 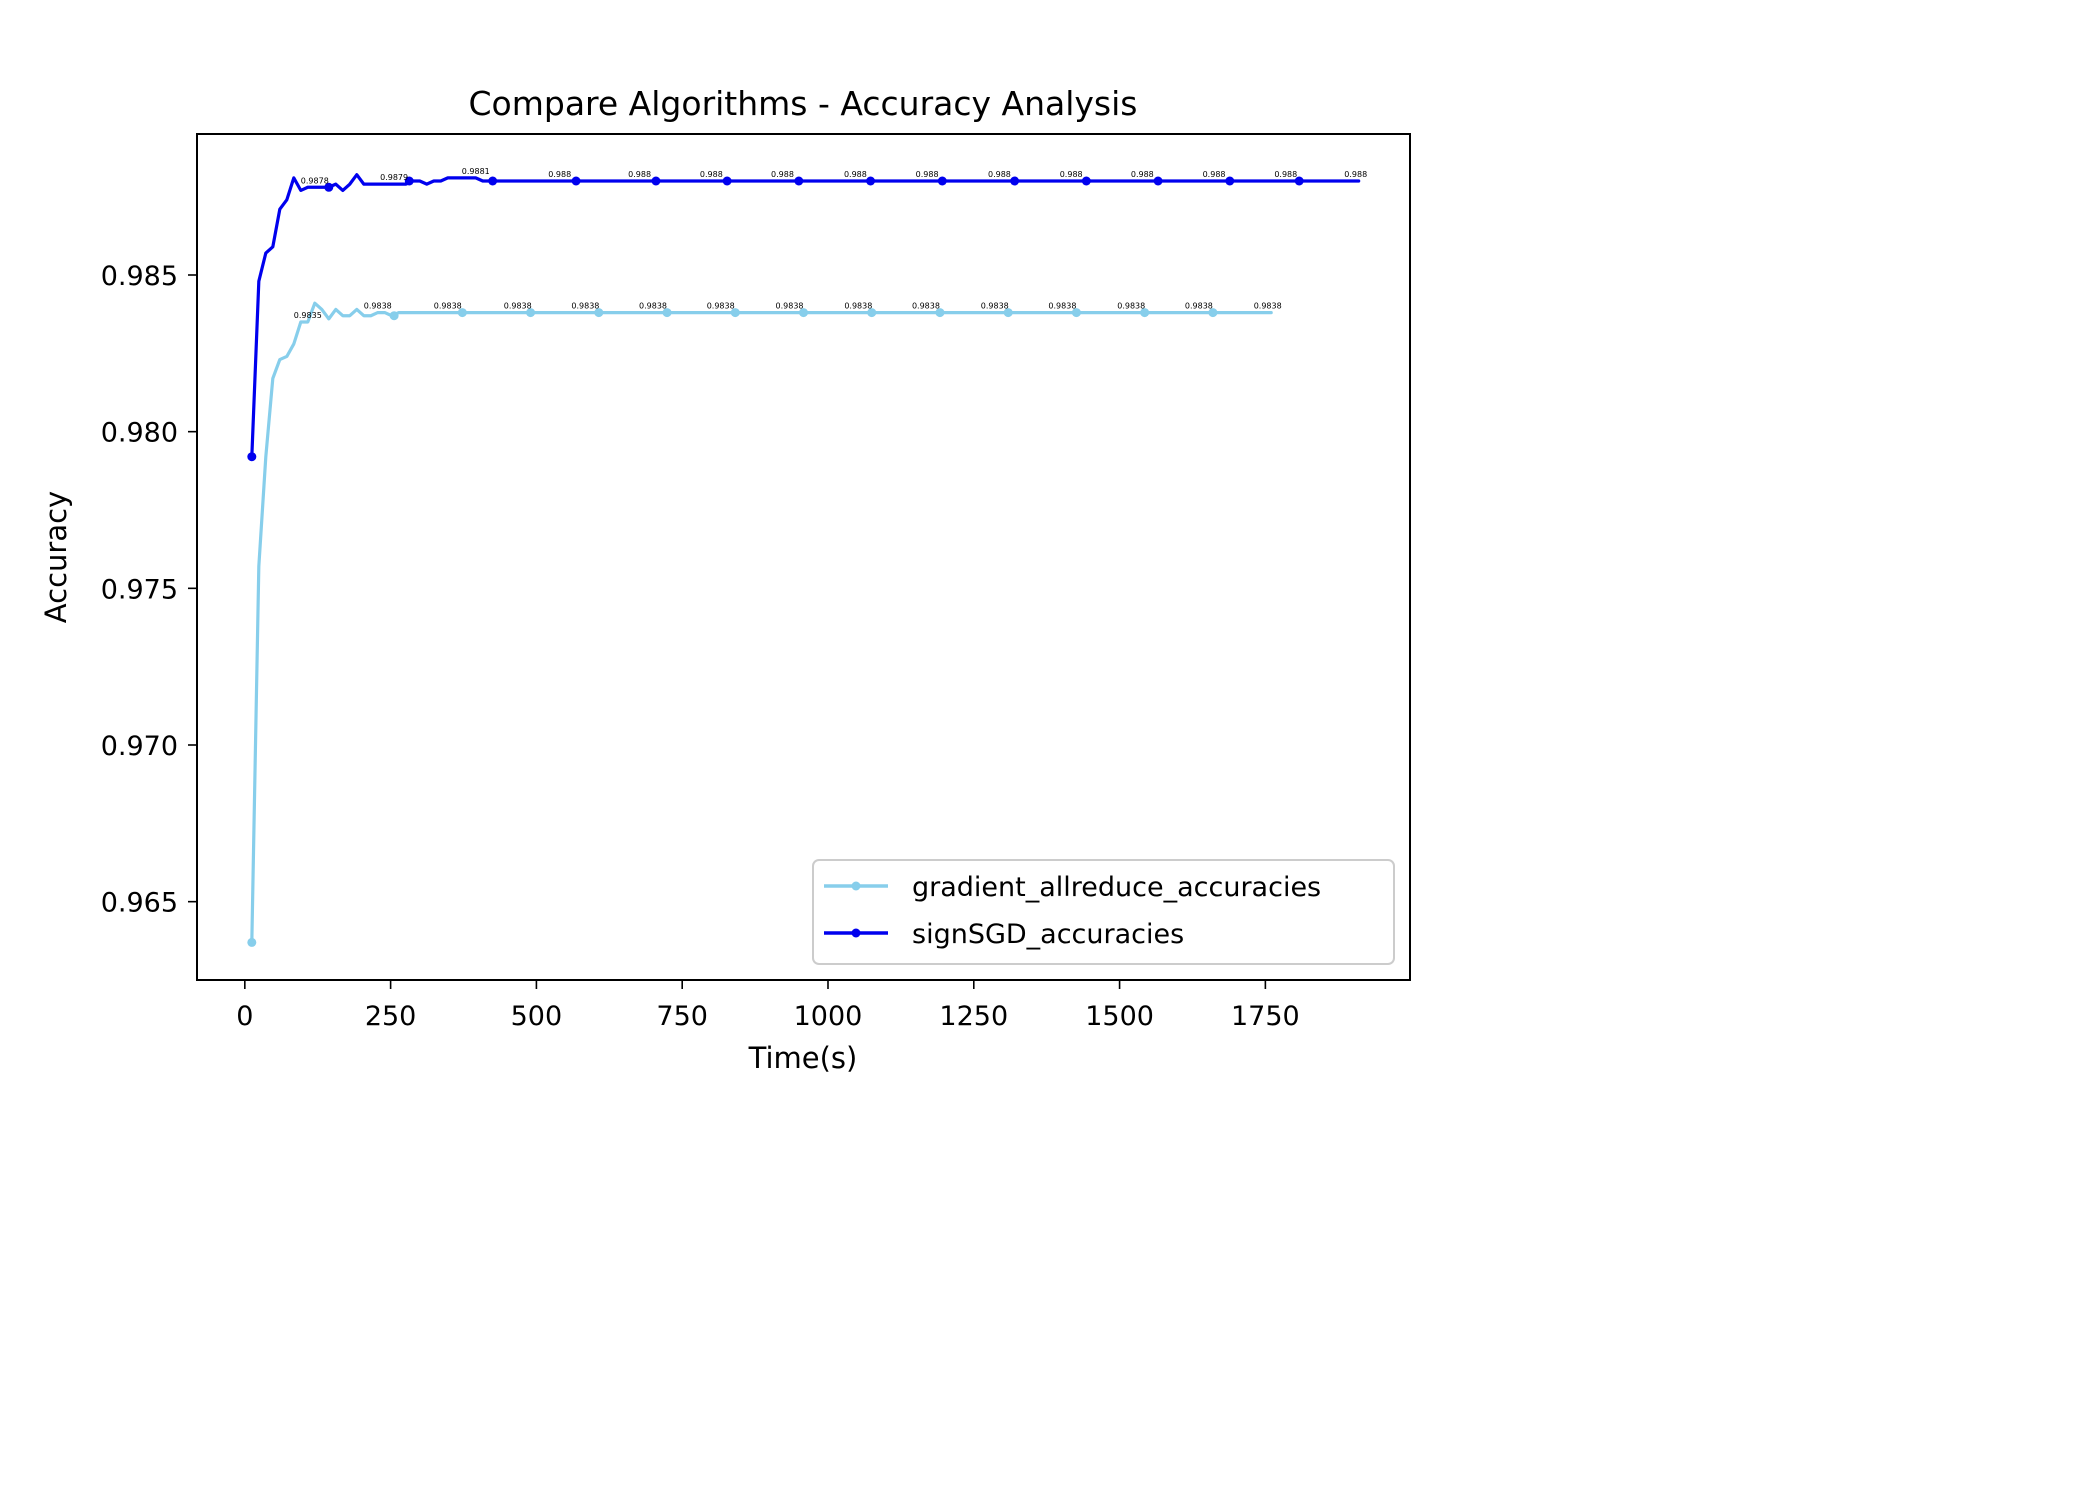 What do you see at coordinates (1116, 887) in the screenshot?
I see `legend-label-gradient-allreduce: gradient_allreduce_accuracies` at bounding box center [1116, 887].